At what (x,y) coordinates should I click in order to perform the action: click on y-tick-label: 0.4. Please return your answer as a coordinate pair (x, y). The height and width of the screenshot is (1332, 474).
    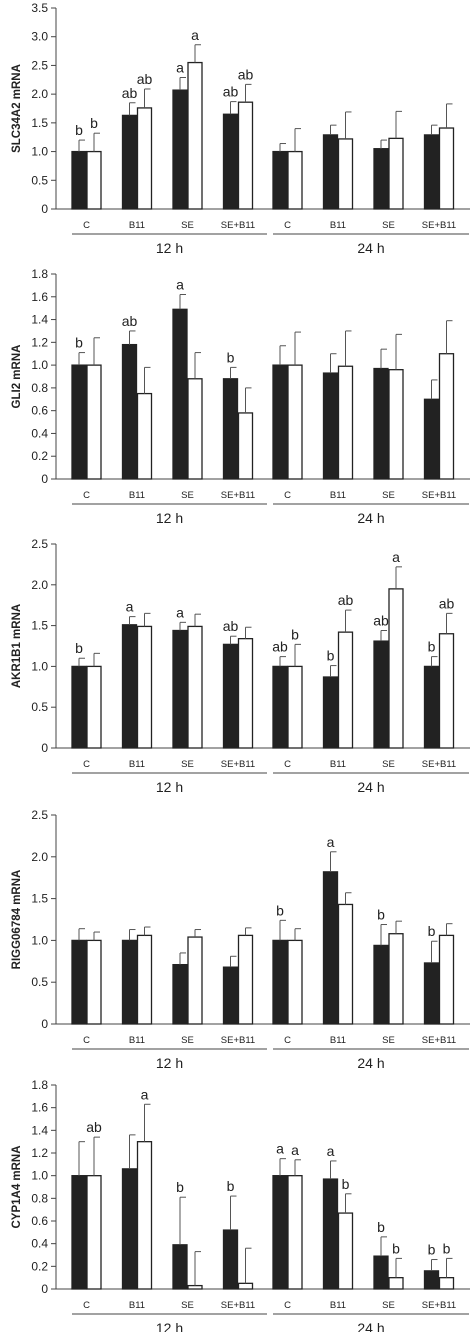
    Looking at the image, I should click on (39, 433).